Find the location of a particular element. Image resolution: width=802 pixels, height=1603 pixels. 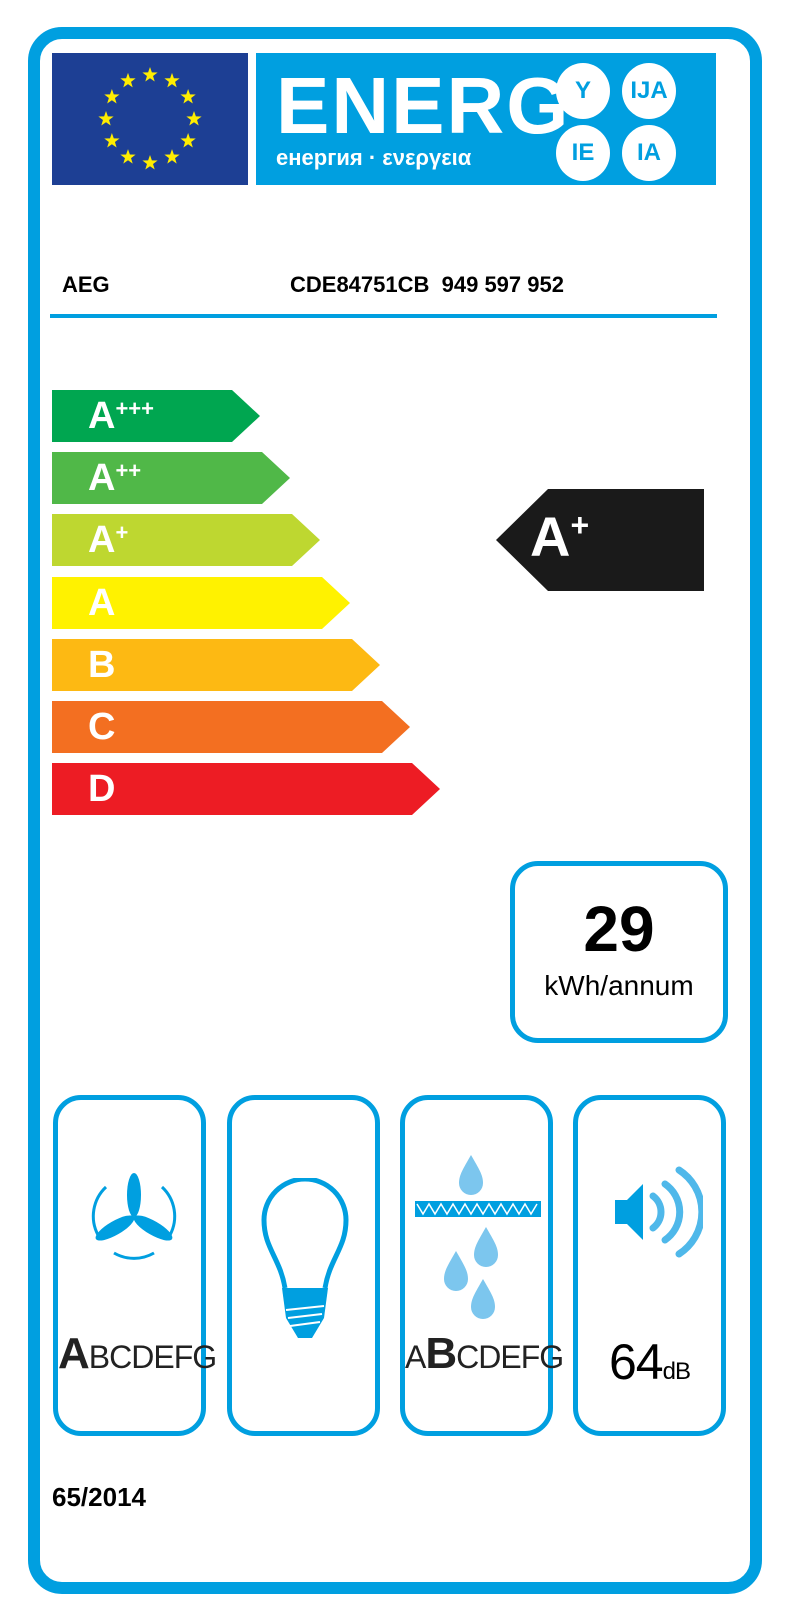

regulation-number: 65/2014 is located at coordinates (99, 1497).